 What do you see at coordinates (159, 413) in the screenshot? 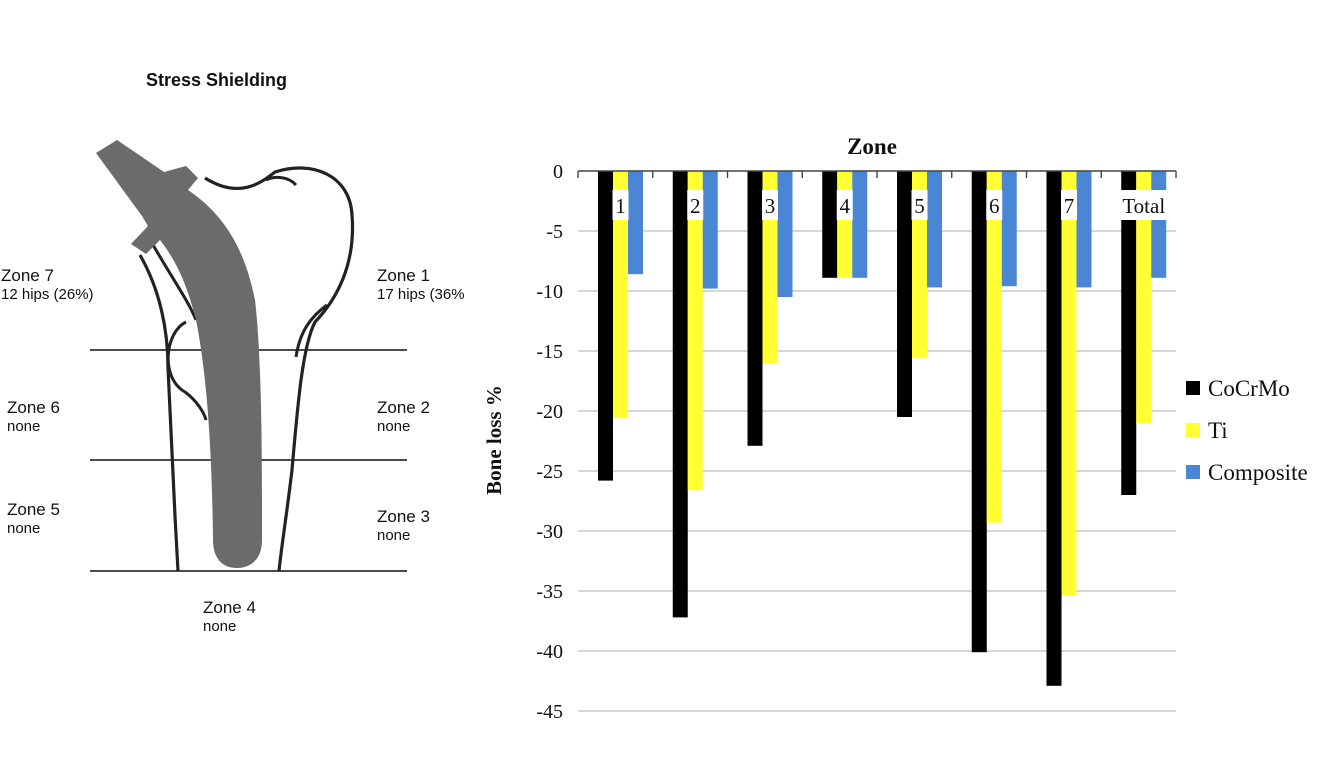
I see `bone-outer-medial` at bounding box center [159, 413].